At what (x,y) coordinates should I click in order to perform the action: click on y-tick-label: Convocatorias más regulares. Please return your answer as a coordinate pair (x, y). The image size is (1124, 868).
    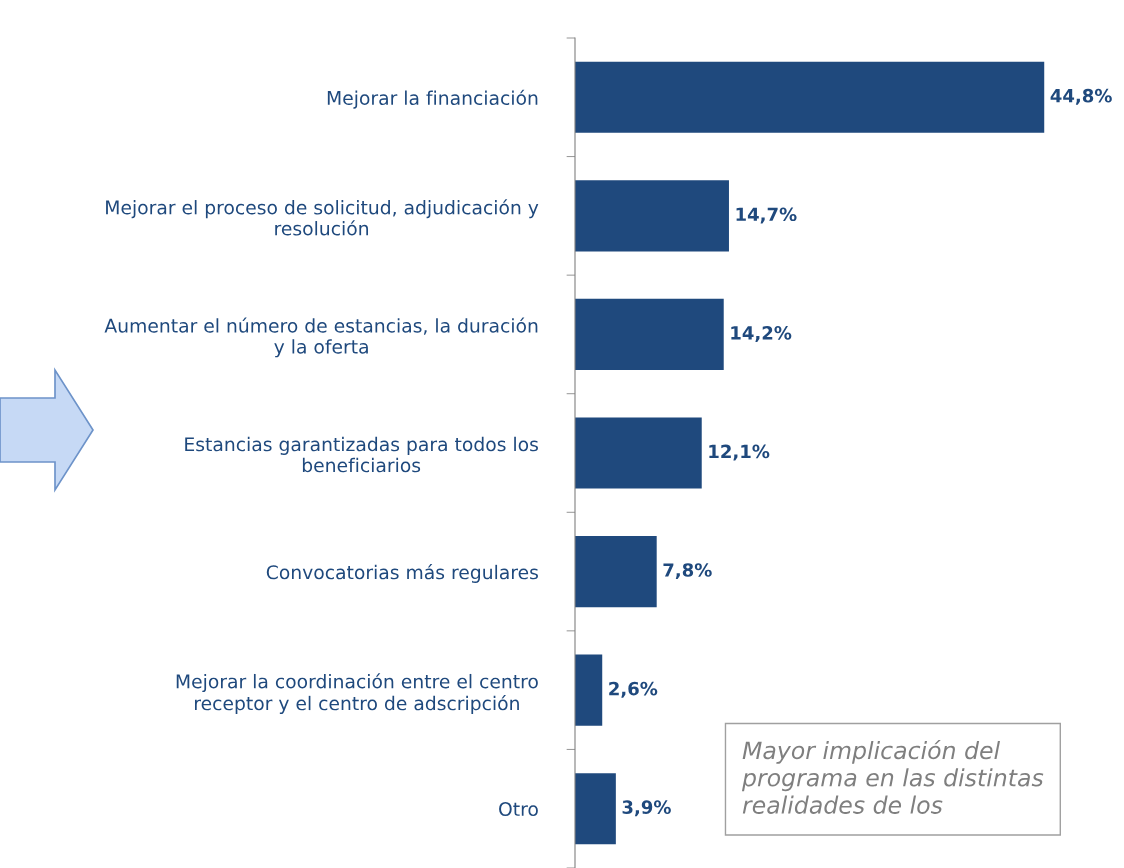
    Looking at the image, I should click on (402, 573).